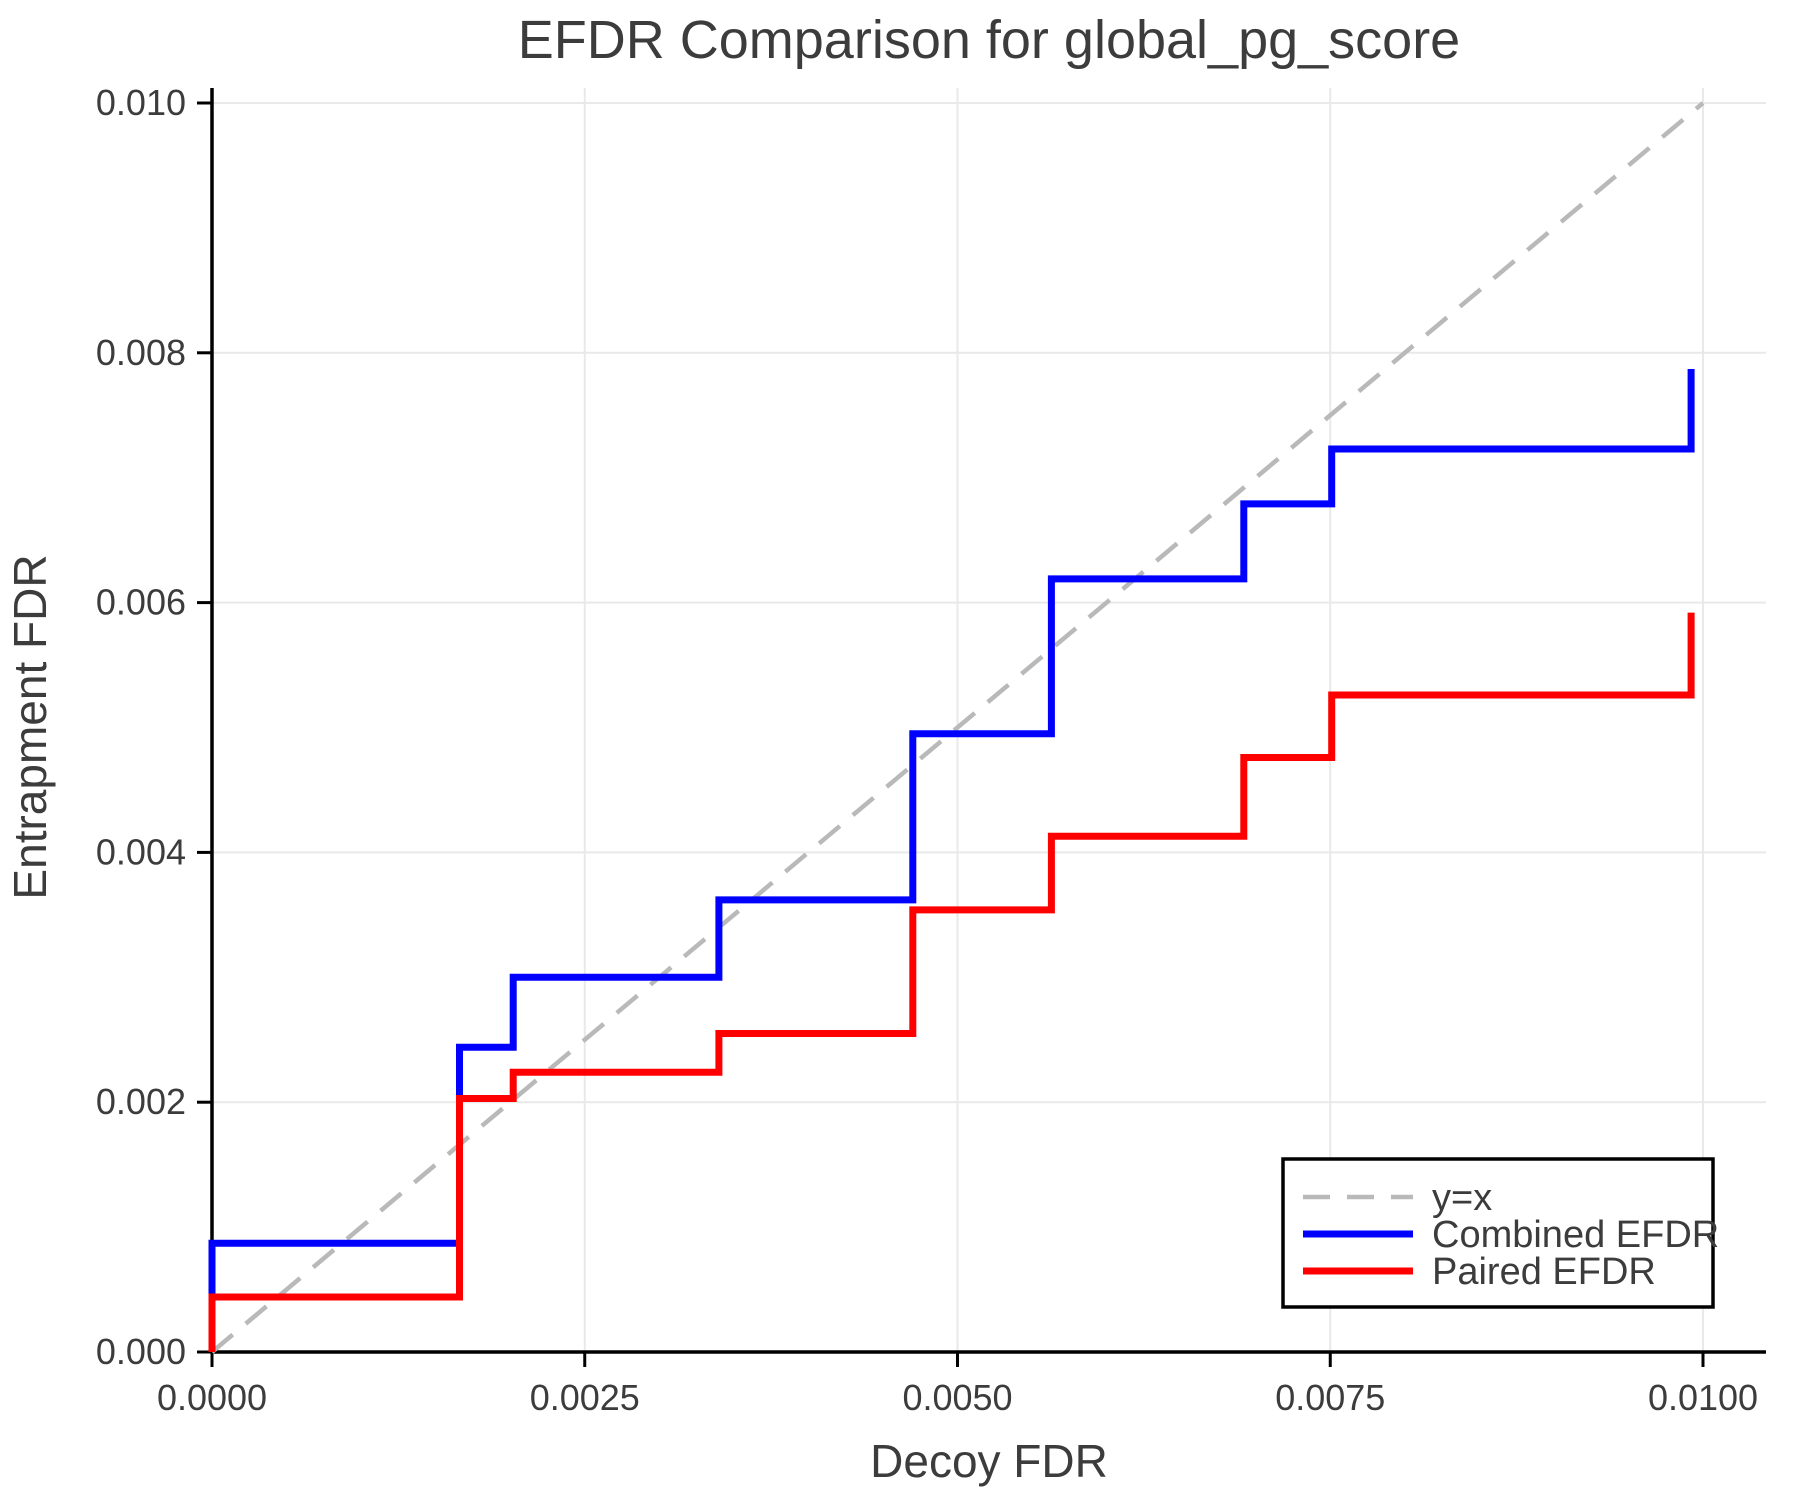 The height and width of the screenshot is (1500, 1800). Describe the element at coordinates (1462, 1198) in the screenshot. I see `legend-label-identity: y=x` at that location.